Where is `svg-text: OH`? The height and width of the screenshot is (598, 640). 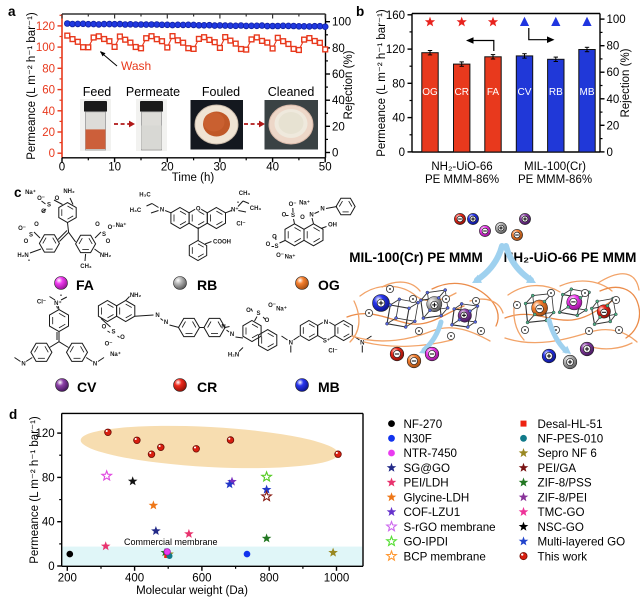 svg-text: OH is located at coordinates (332, 226).